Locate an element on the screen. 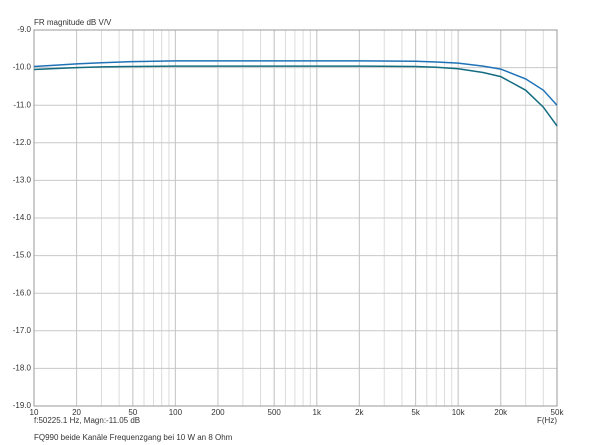  x-tick-label: 20k is located at coordinates (501, 412).